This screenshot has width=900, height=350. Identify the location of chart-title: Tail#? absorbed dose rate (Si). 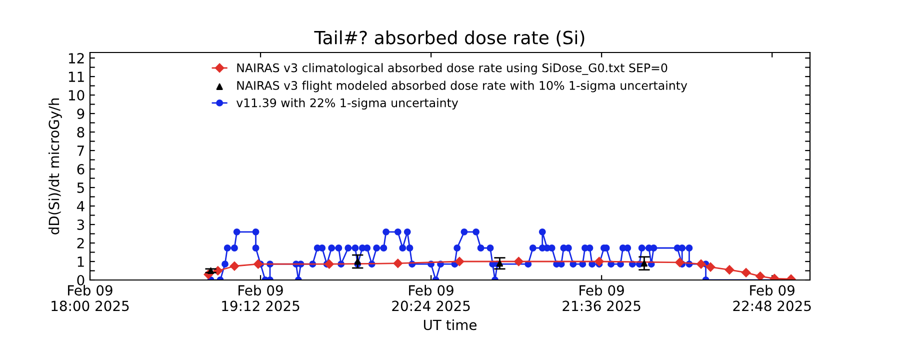
(449, 38).